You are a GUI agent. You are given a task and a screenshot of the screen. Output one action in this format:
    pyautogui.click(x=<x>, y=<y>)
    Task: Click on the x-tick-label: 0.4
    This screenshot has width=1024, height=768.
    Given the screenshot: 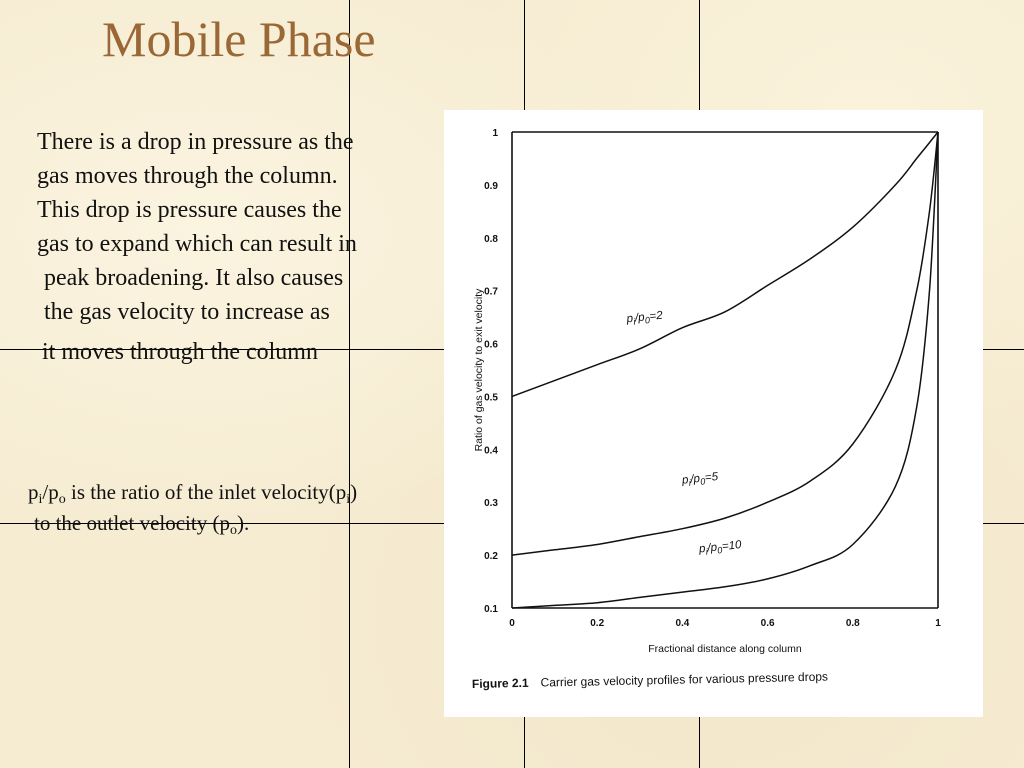 What is the action you would take?
    pyautogui.click(x=682, y=623)
    